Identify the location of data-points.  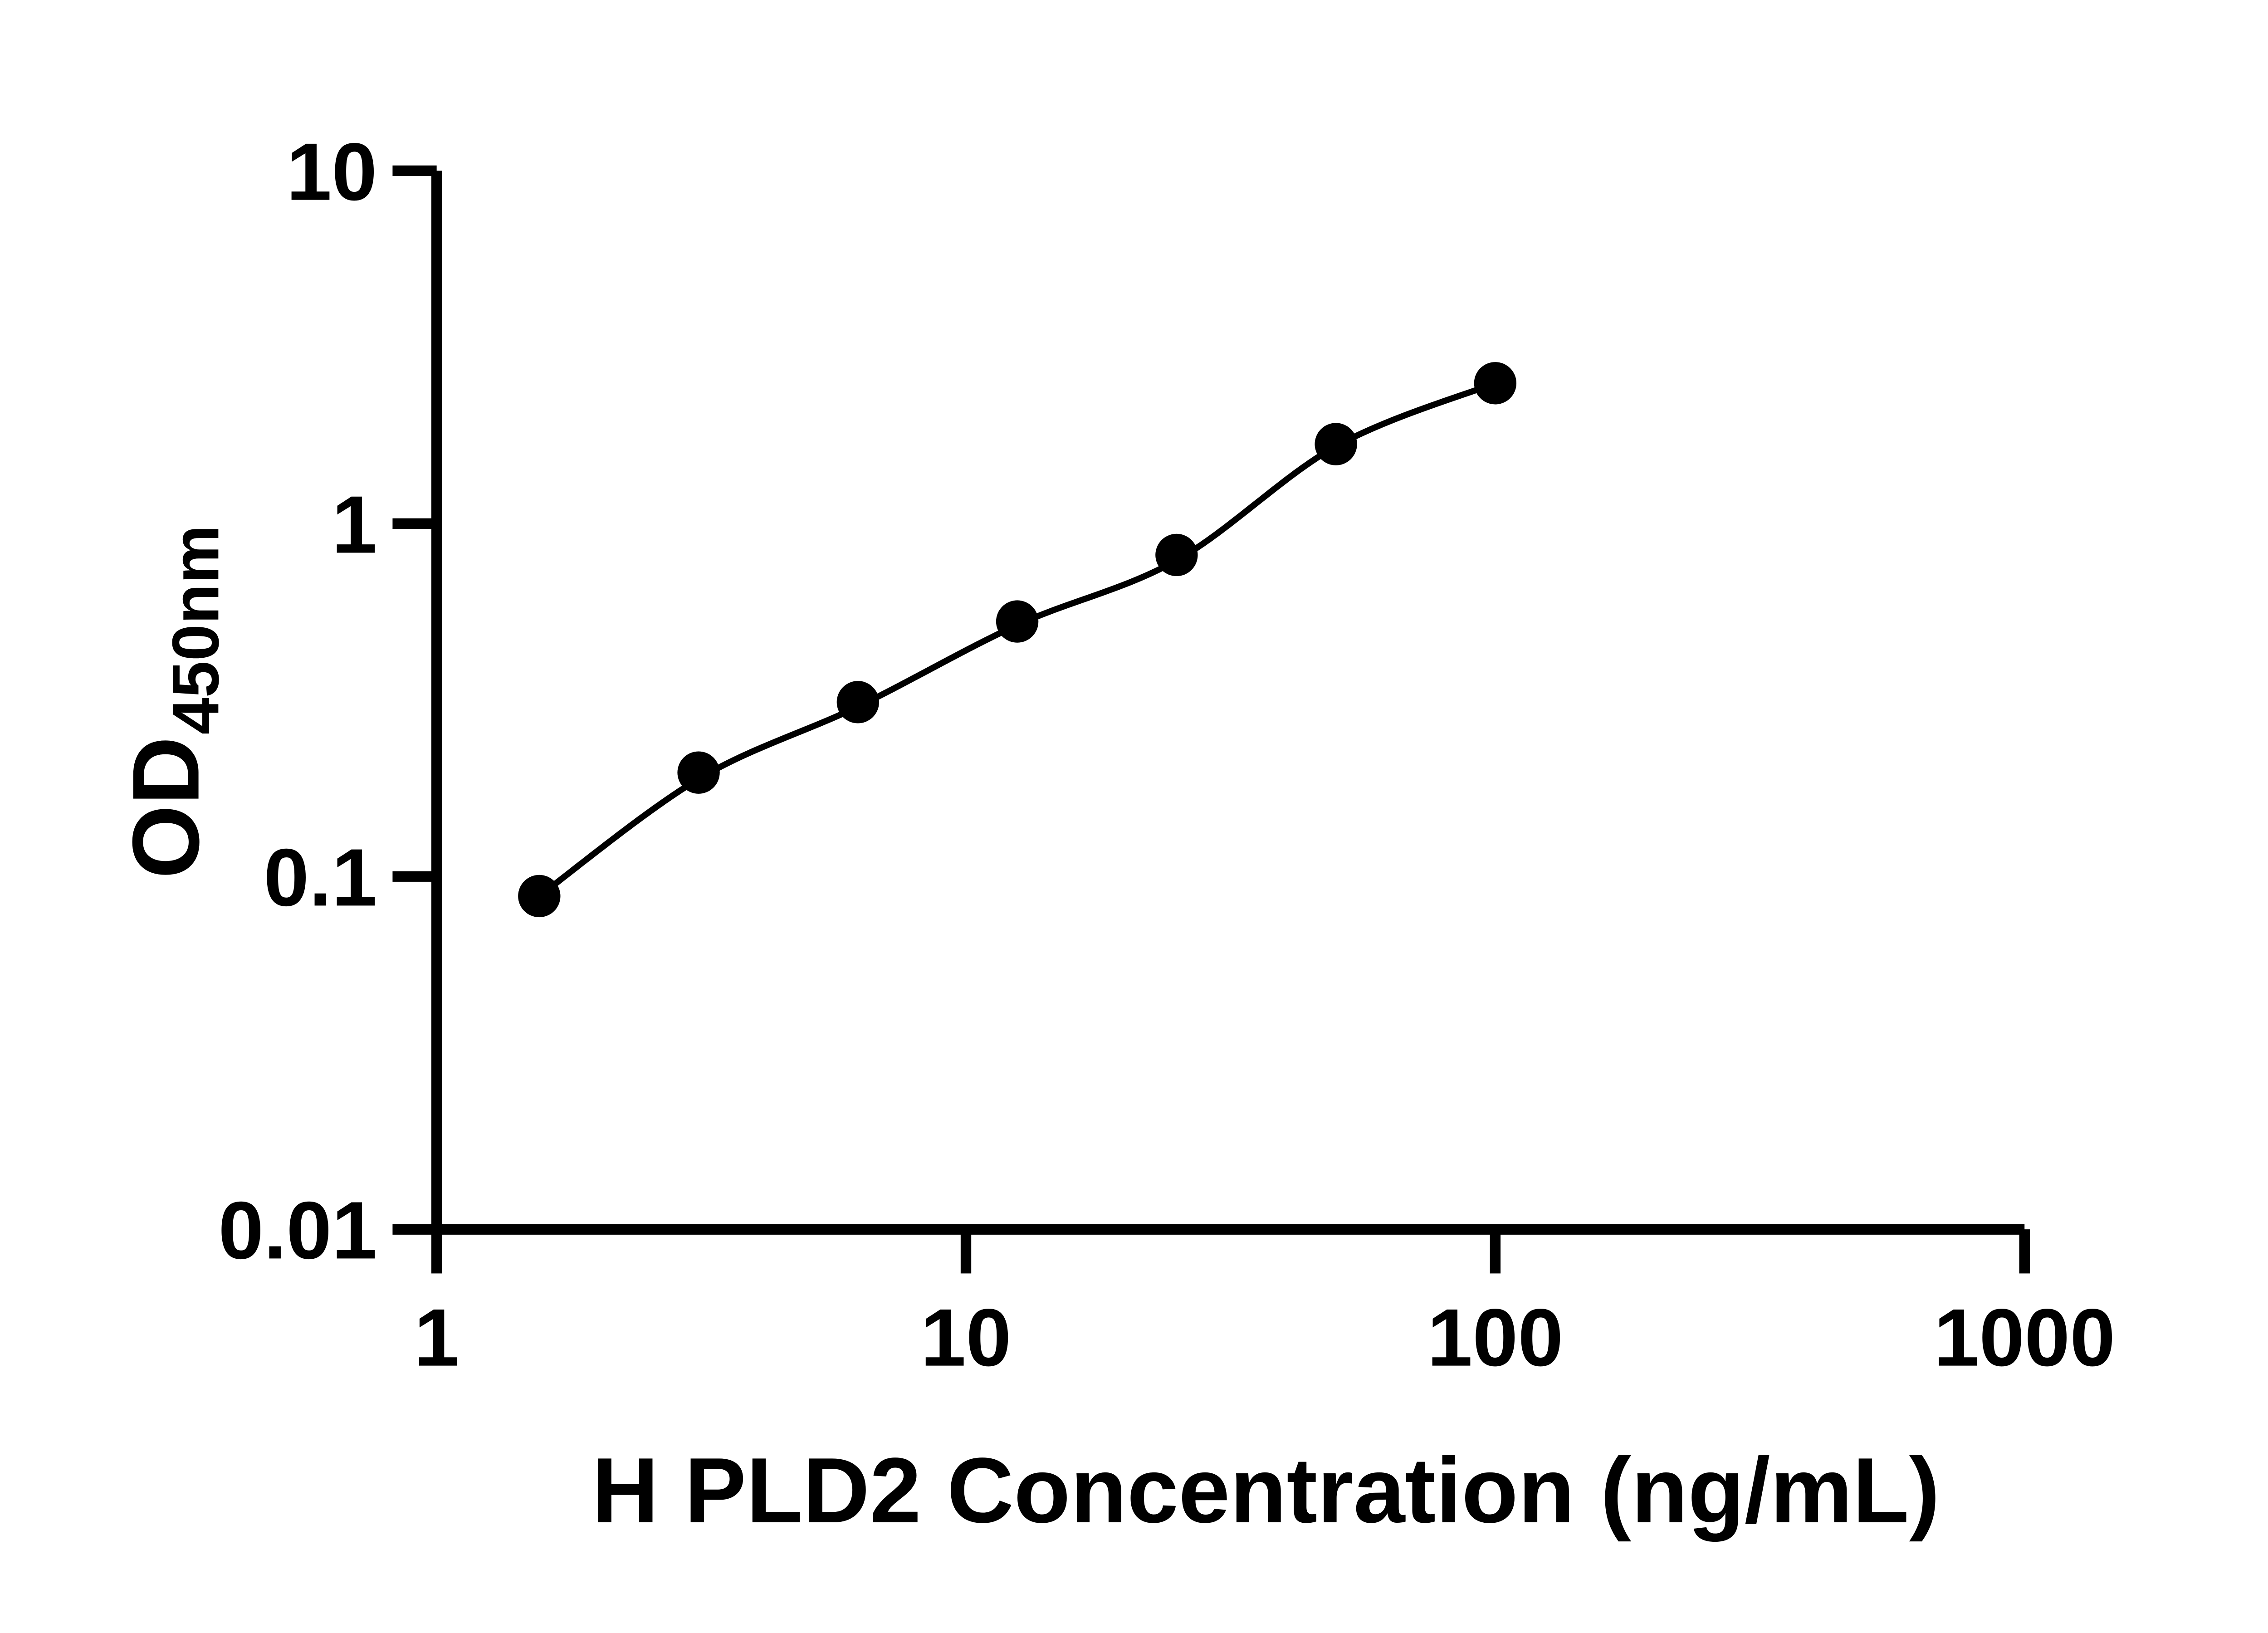
(1018, 640).